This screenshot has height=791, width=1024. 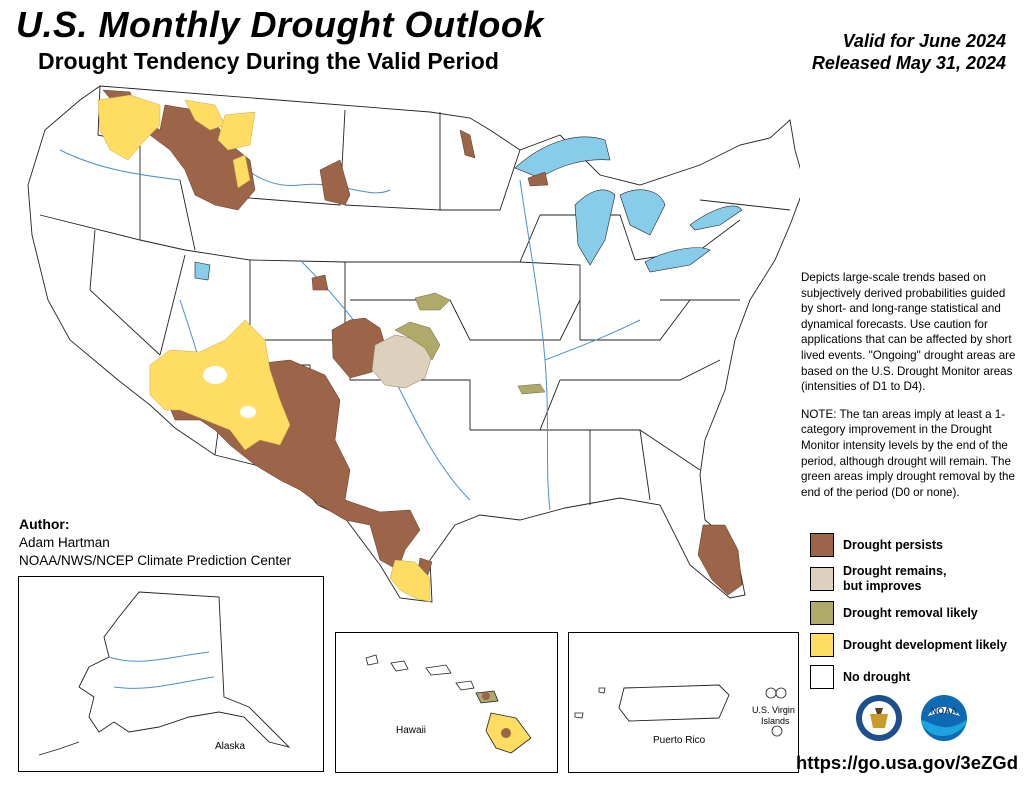 What do you see at coordinates (44, 524) in the screenshot?
I see `author-heading: Author:` at bounding box center [44, 524].